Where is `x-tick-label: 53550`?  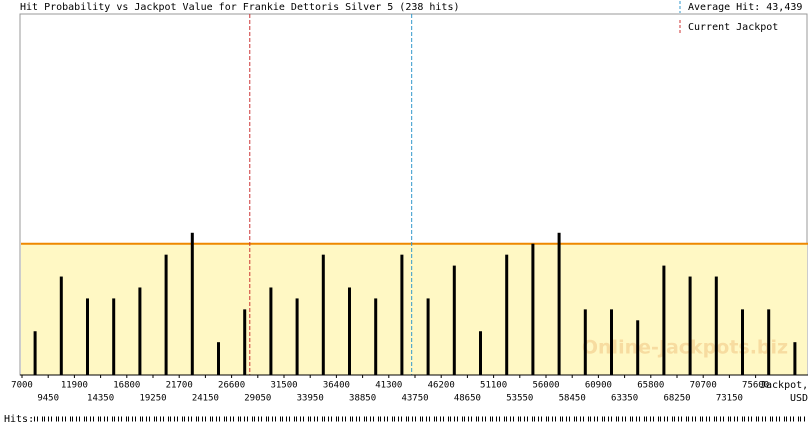
x-tick-label: 53550 is located at coordinates (519, 399).